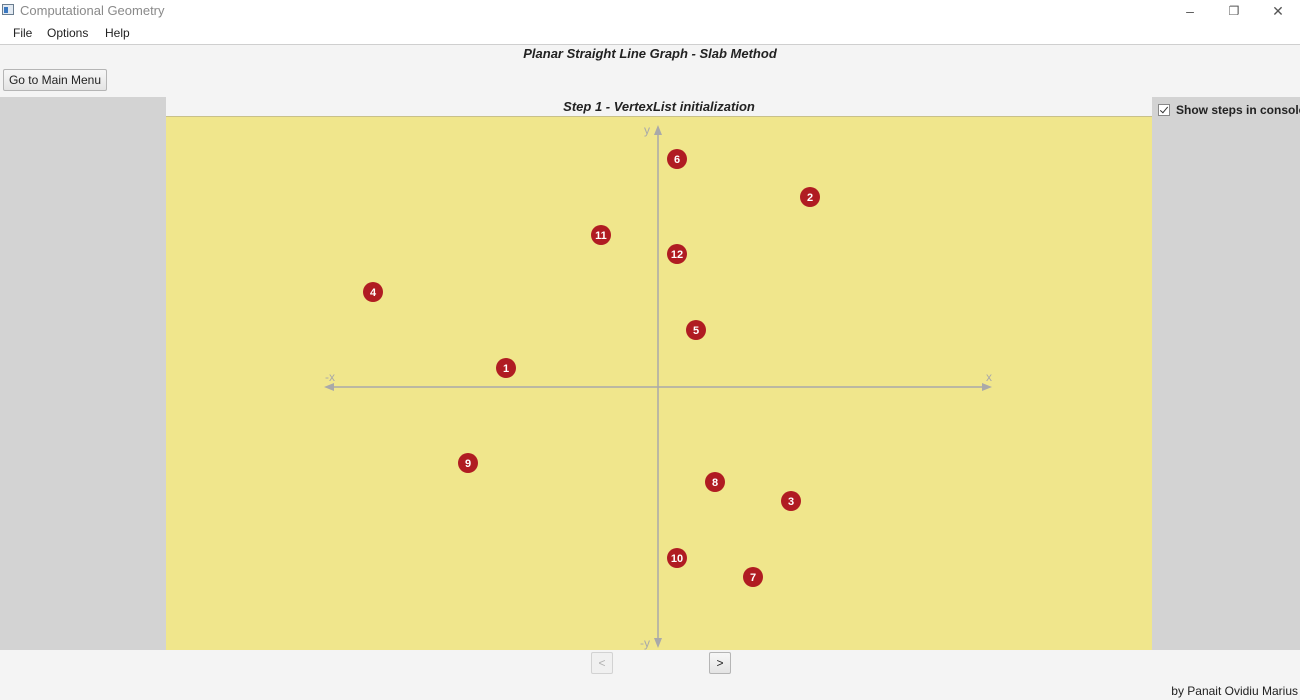  What do you see at coordinates (658, 130) in the screenshot?
I see `y-axis-arrow` at bounding box center [658, 130].